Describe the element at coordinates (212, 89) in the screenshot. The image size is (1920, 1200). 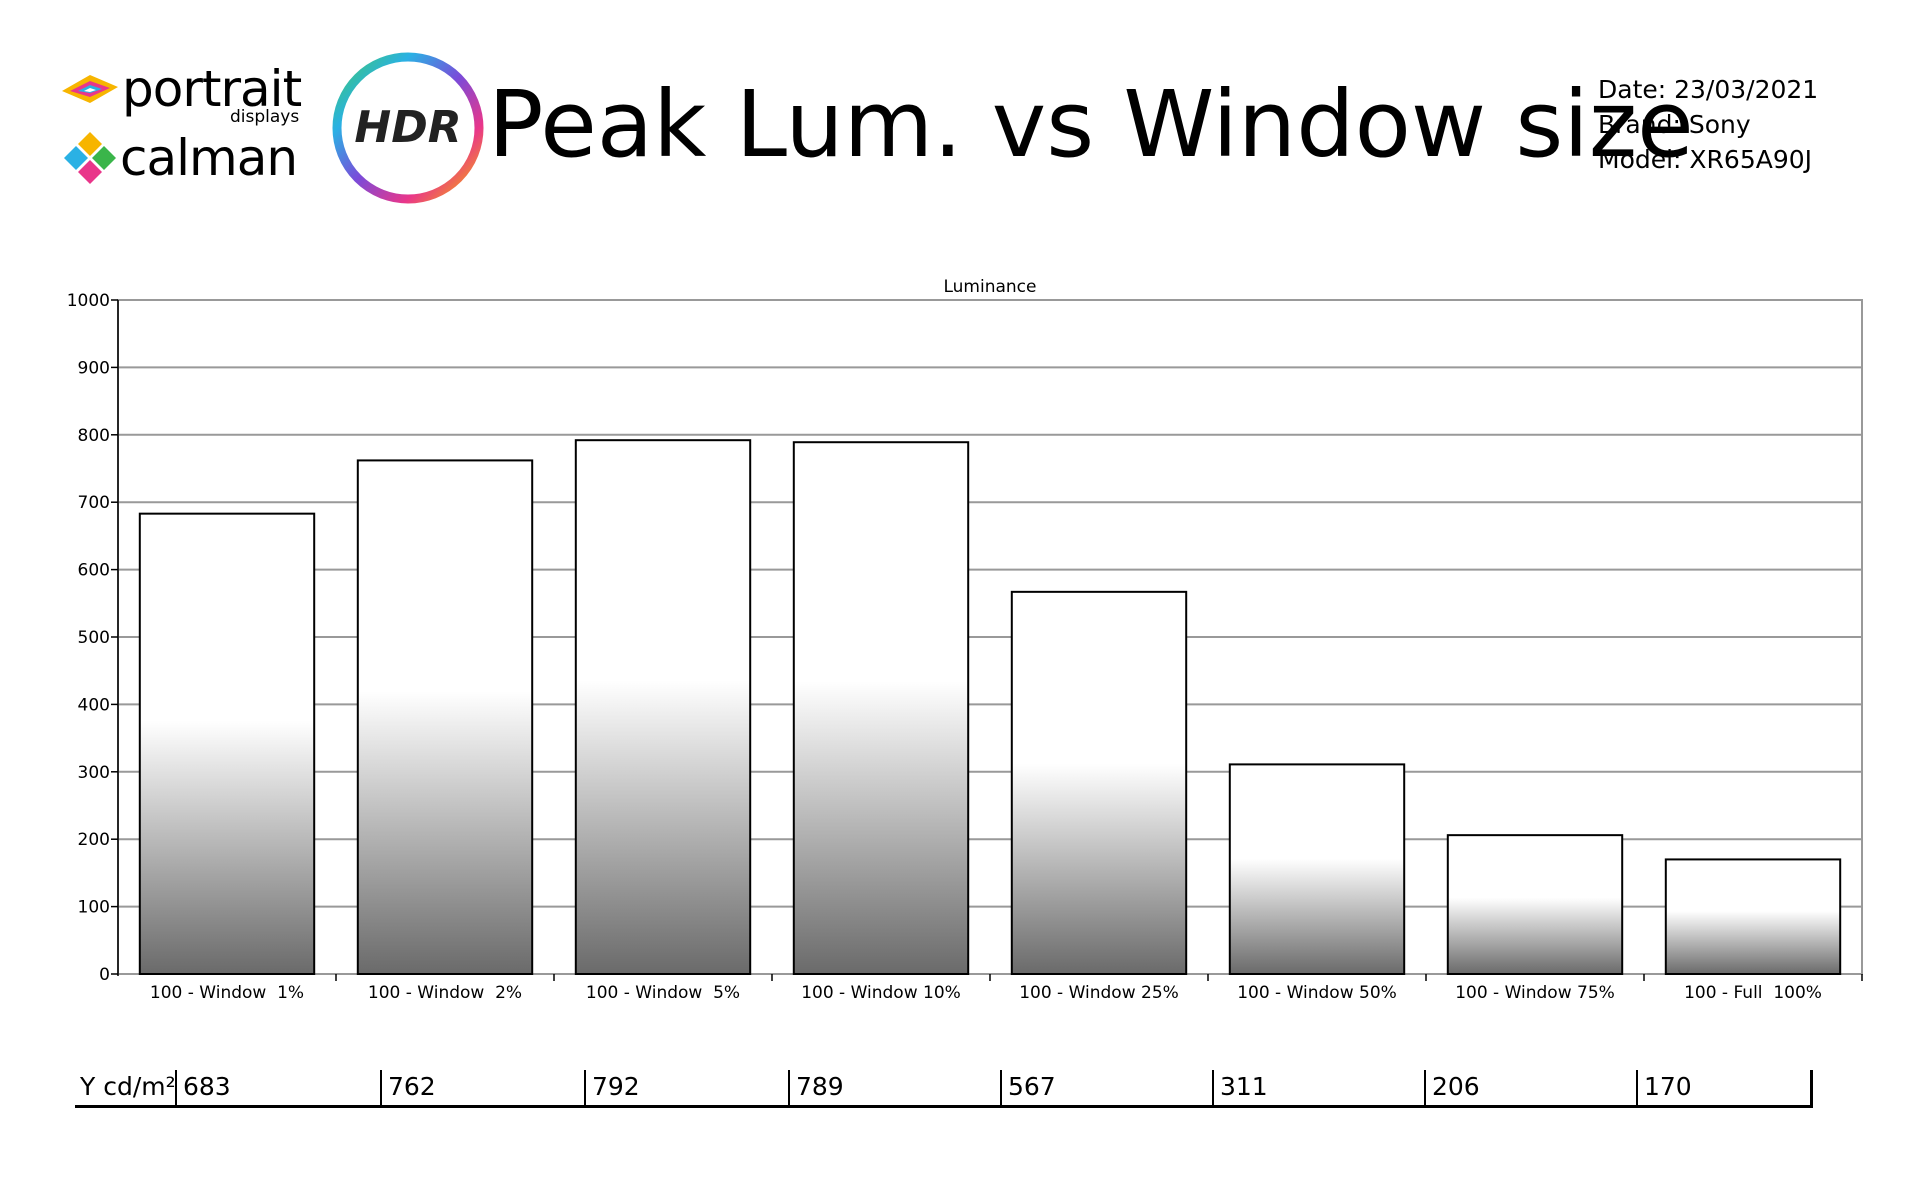
I see `portrait-wordmark: portrait` at that location.